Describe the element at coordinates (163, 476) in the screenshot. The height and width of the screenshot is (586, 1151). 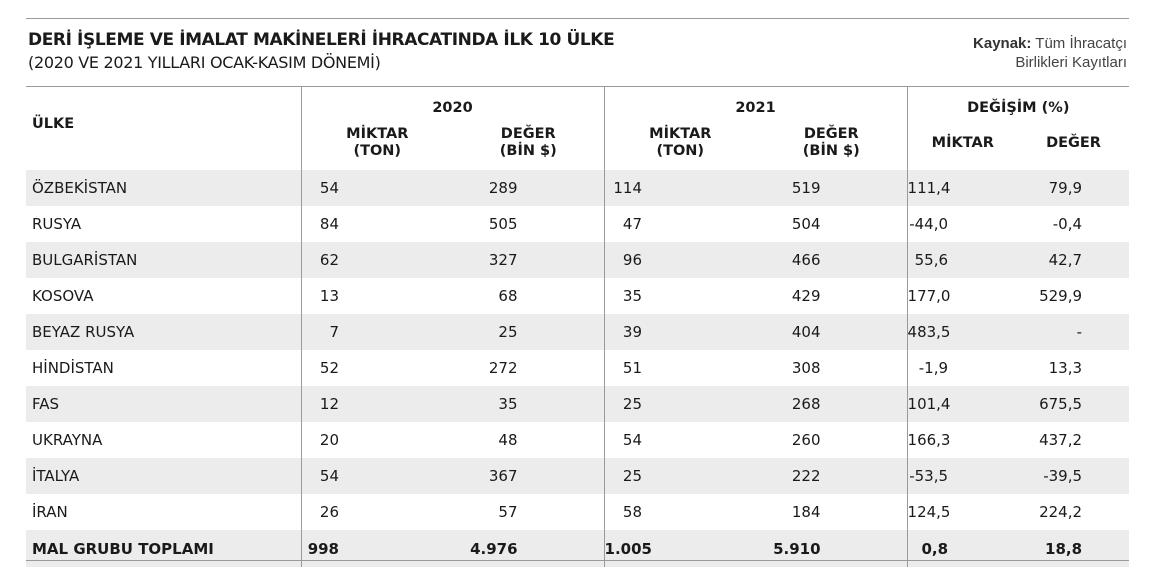
I see `country-cell: İTALYA` at that location.